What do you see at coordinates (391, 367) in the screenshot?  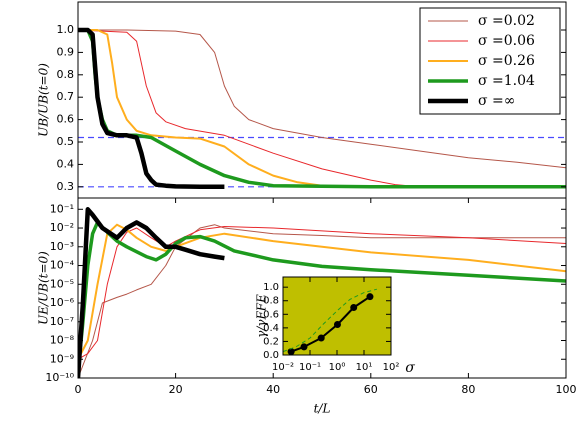 I see `x-tick-label: 10²` at bounding box center [391, 367].